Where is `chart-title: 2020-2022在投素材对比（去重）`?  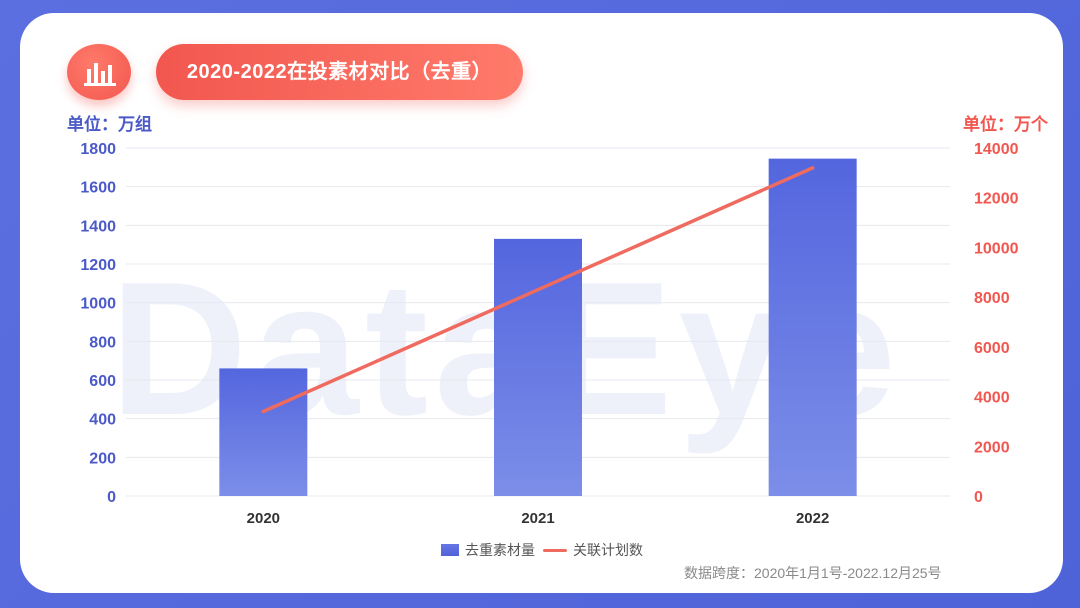 chart-title: 2020-2022在投素材对比（去重） is located at coordinates (339, 72).